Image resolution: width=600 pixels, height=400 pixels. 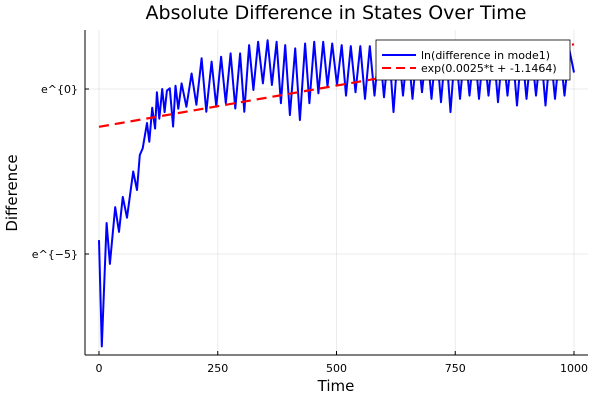 I want to click on y-tick-label: e^{0}, so click(x=59, y=89).